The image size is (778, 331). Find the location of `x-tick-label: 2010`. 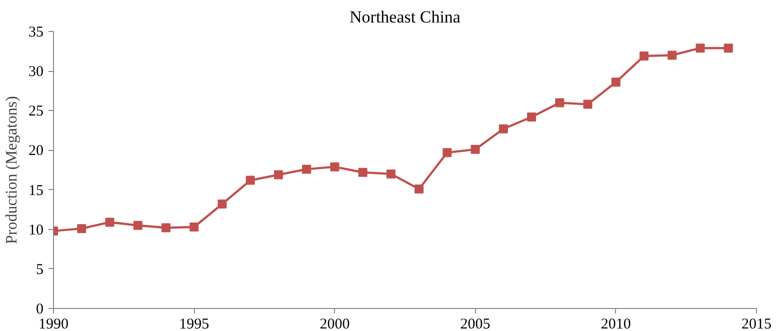

x-tick-label: 2010 is located at coordinates (615, 323).